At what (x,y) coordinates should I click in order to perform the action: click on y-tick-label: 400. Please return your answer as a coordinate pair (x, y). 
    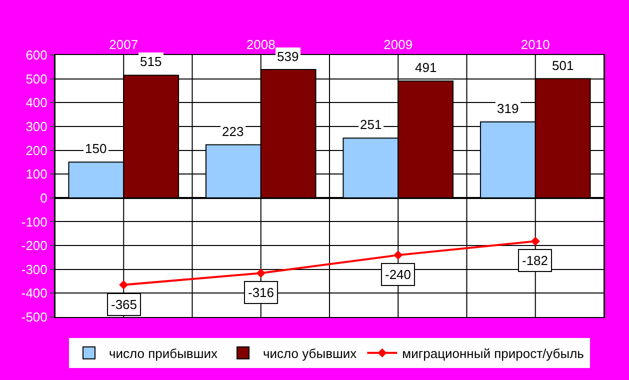
    Looking at the image, I should click on (37, 102).